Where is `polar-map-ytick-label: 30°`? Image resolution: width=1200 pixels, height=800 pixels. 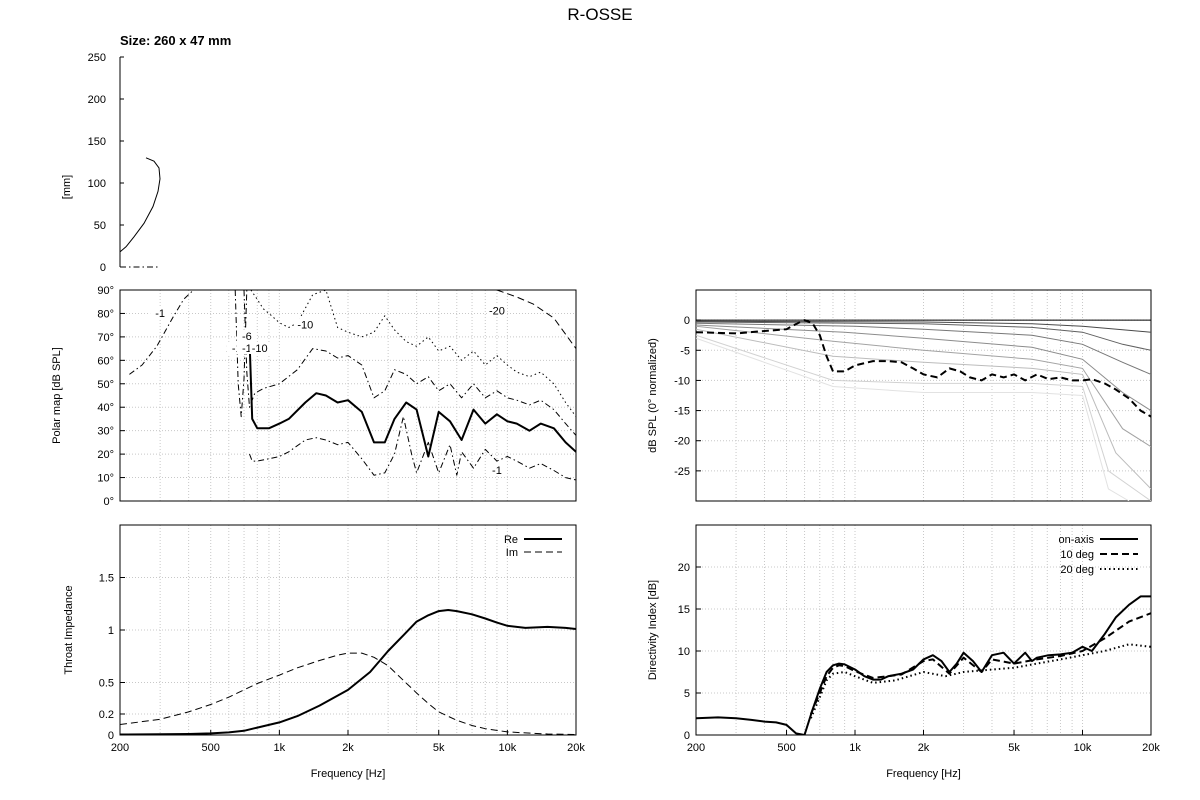 polar-map-ytick-label: 30° is located at coordinates (105, 432).